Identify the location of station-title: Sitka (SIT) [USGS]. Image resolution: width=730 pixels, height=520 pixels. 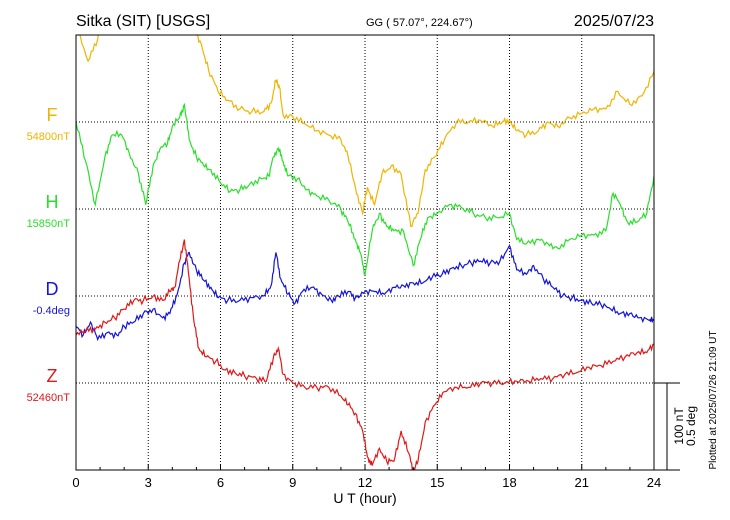
(143, 21).